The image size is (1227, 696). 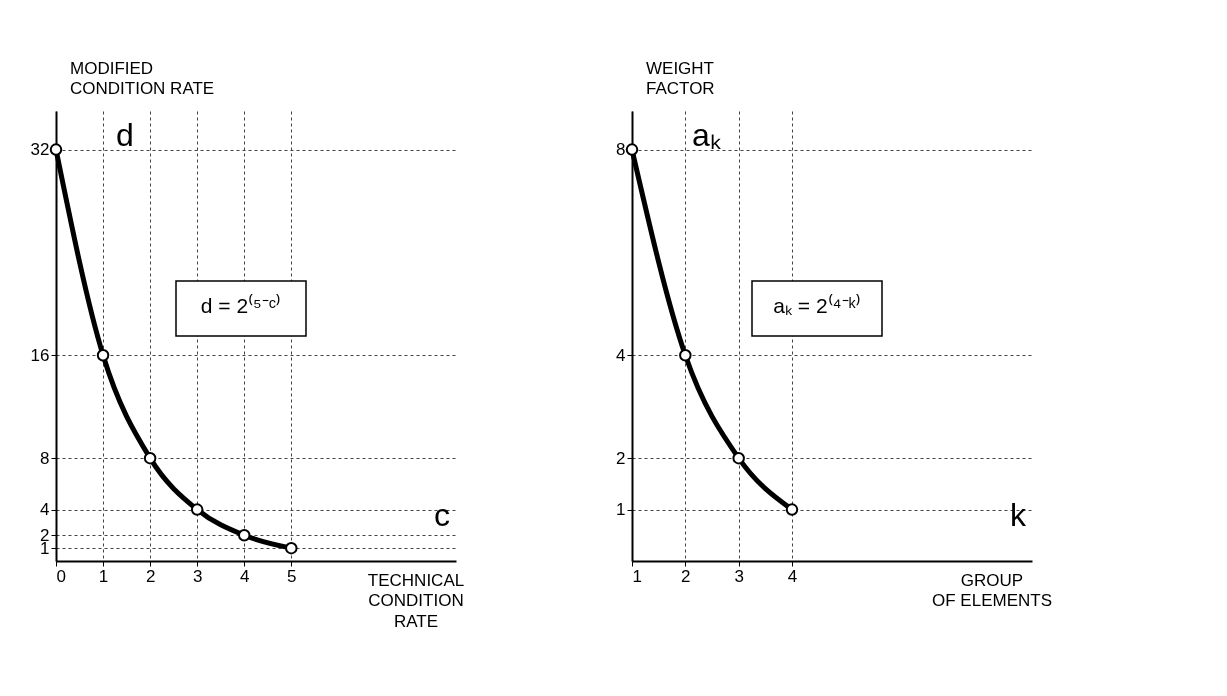 I want to click on y-tick-label: 1, so click(x=621, y=510).